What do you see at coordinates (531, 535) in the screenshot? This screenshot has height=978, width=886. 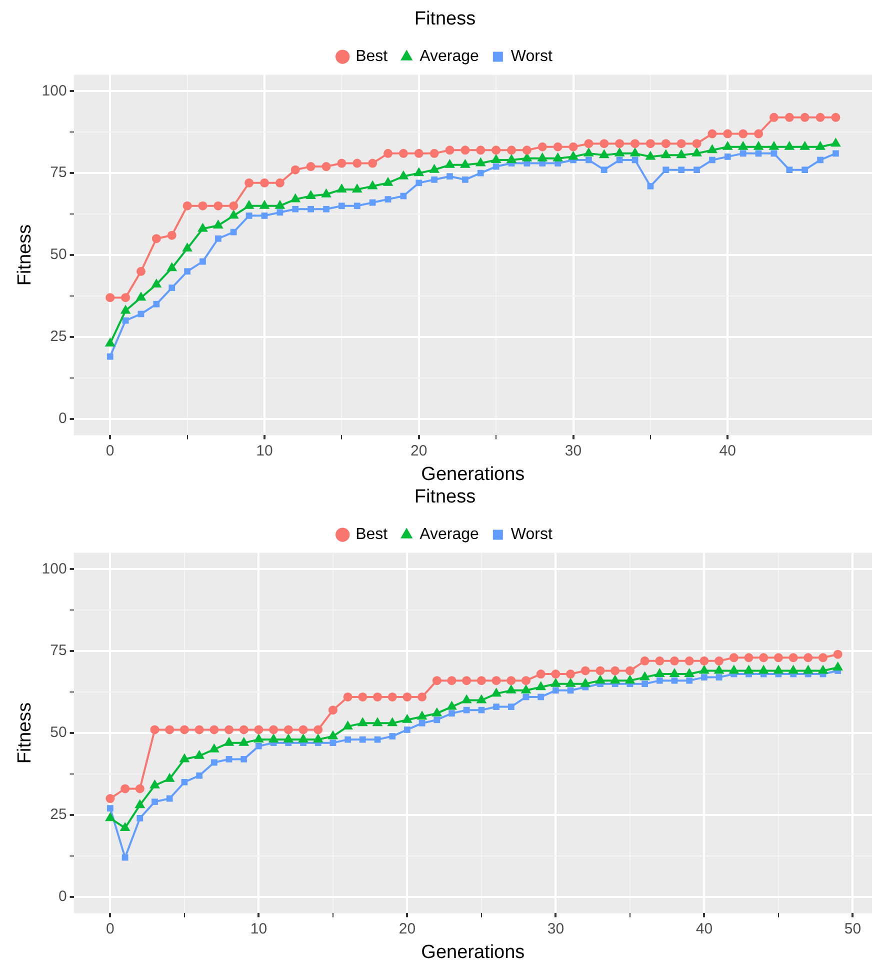 I see `legend-label: Worst` at bounding box center [531, 535].